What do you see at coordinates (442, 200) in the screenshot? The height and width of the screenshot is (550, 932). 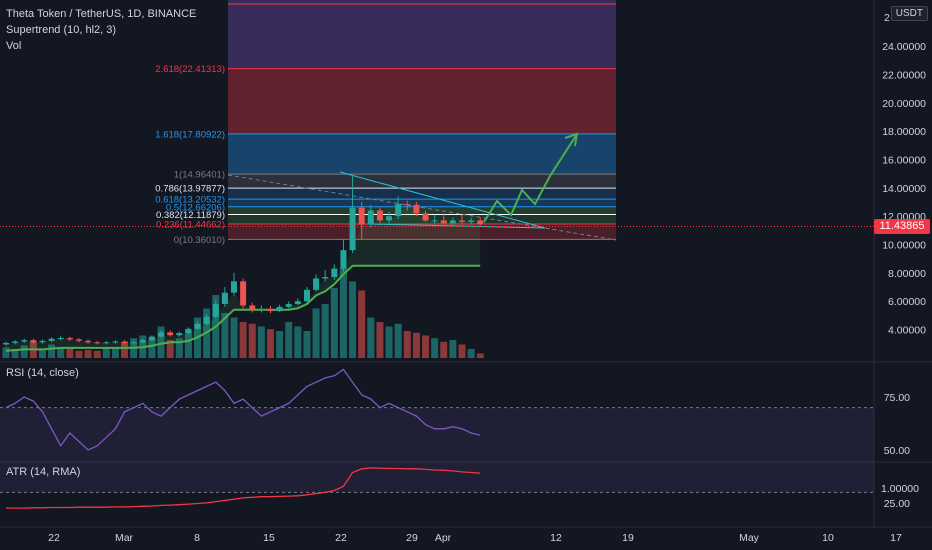 I see `triangle-upper-line` at bounding box center [442, 200].